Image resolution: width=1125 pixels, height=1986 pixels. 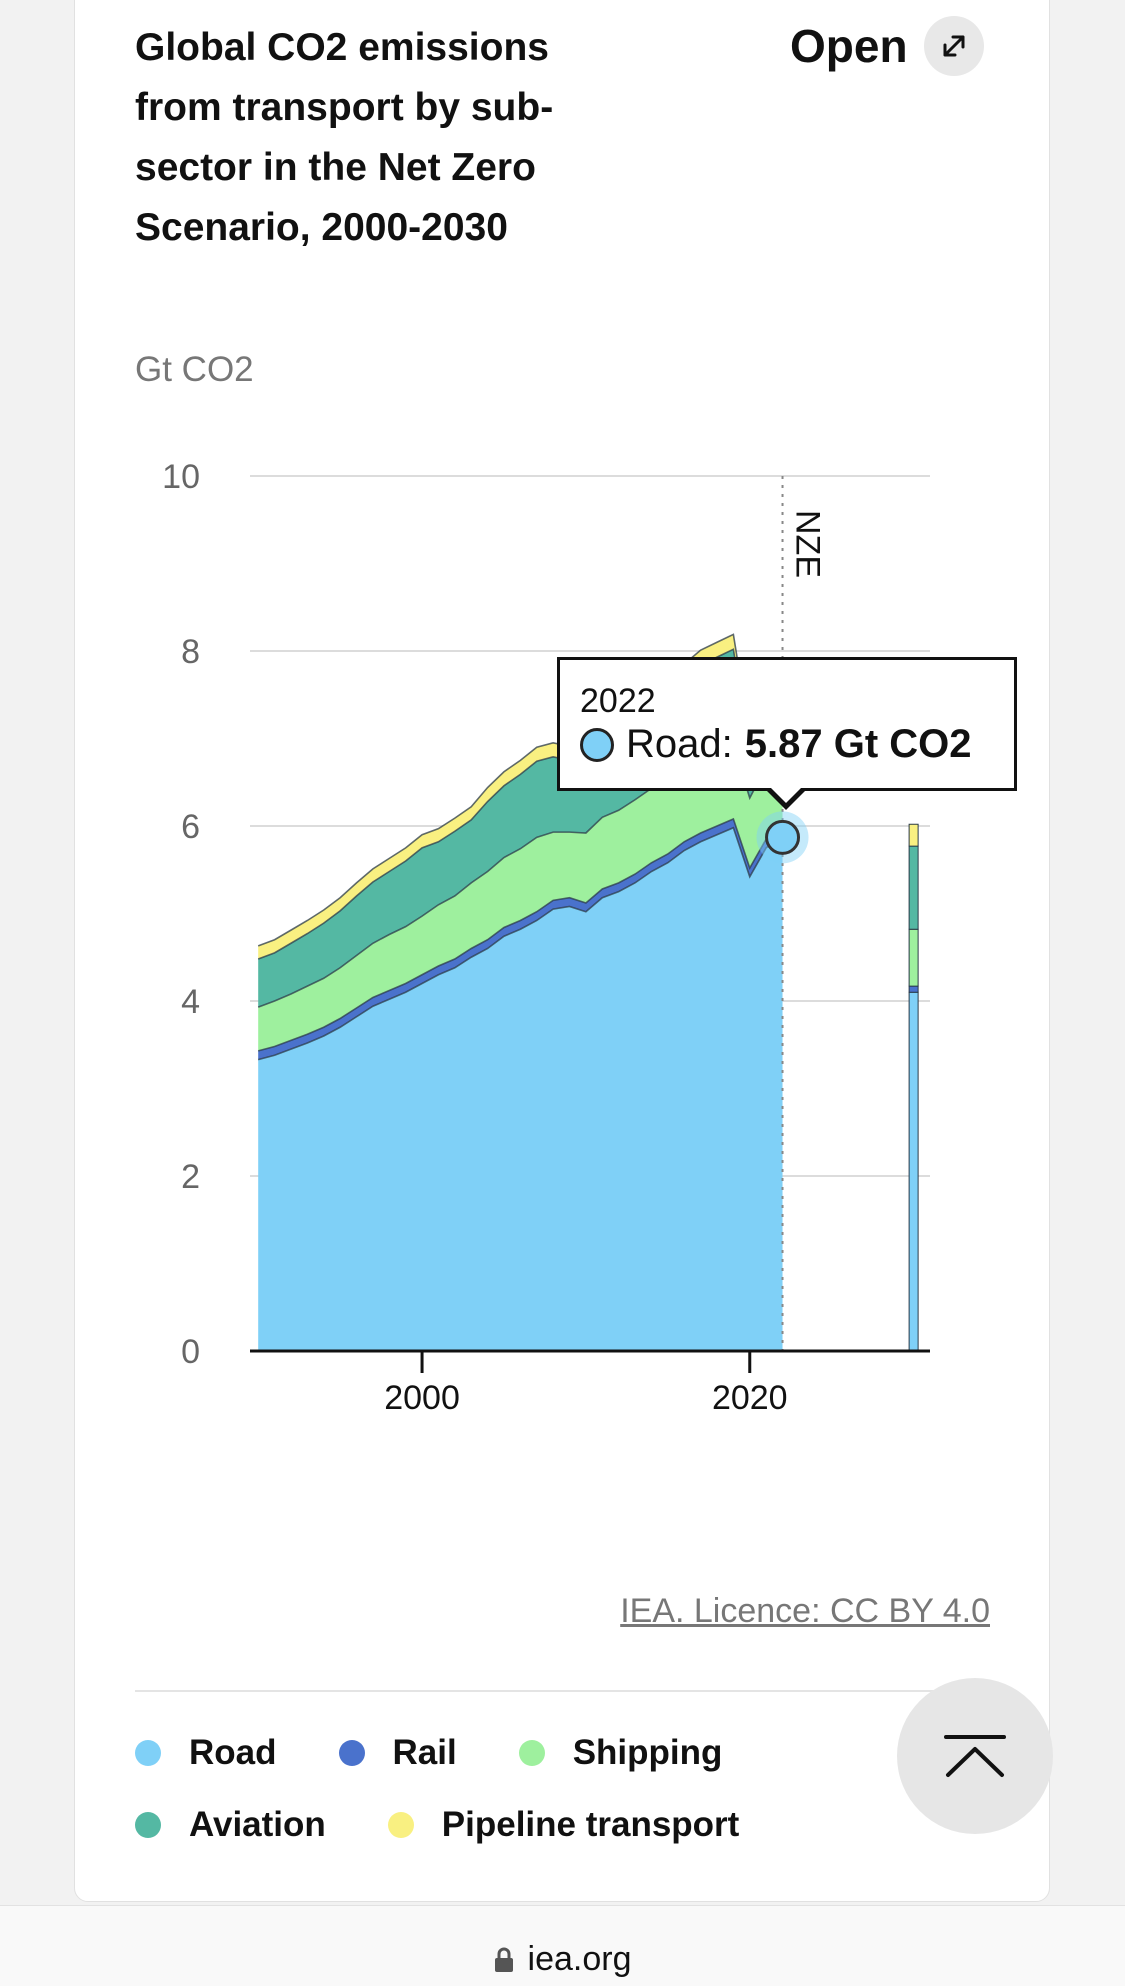 What do you see at coordinates (190, 1002) in the screenshot?
I see `y-tick-label: 4` at bounding box center [190, 1002].